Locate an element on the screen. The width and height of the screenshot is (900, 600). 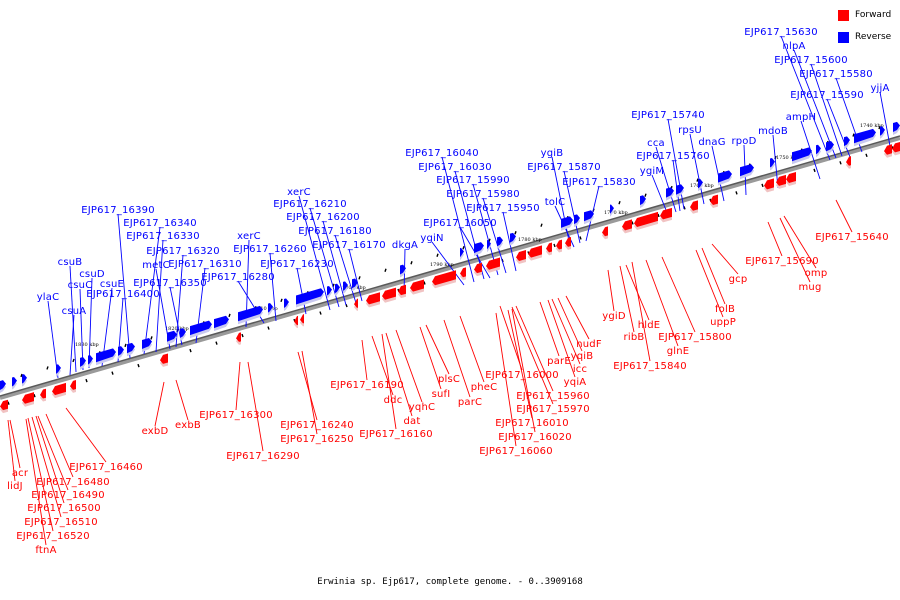
gene-label: yjjA is located at coordinates (879, 88).